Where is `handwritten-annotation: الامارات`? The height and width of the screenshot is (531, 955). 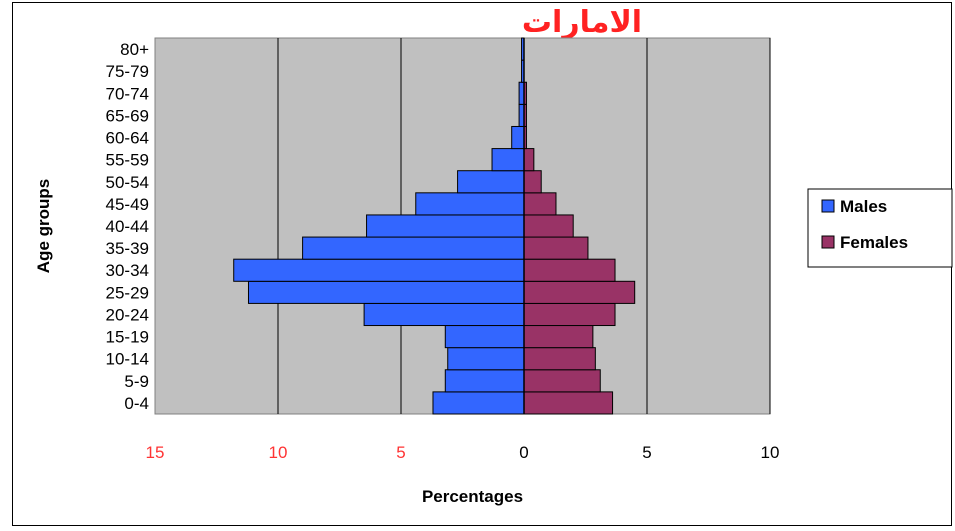
handwritten-annotation: الامارات is located at coordinates (582, 22).